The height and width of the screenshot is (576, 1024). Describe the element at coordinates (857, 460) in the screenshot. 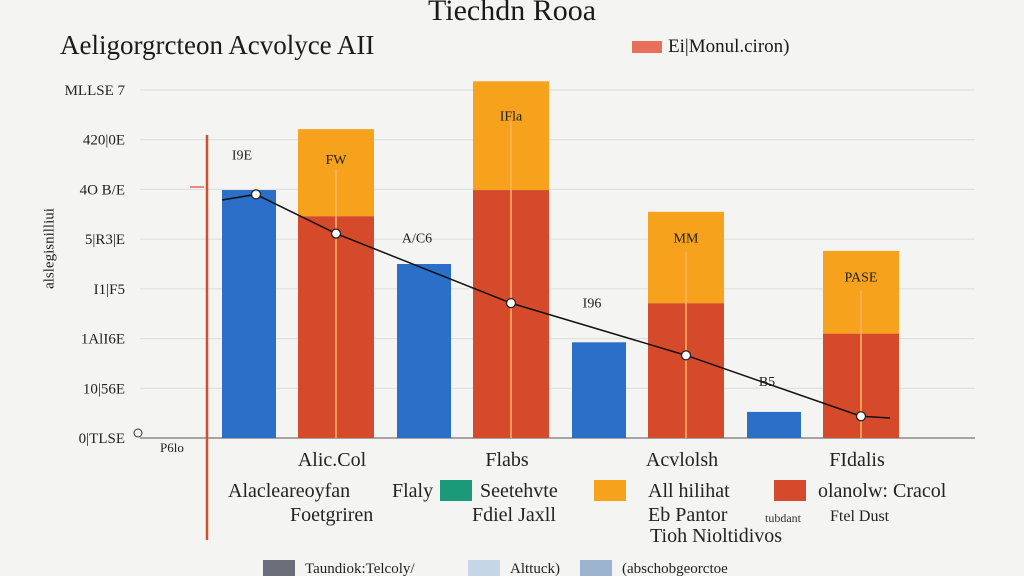

I see `x-tick-label: FIdalis` at that location.